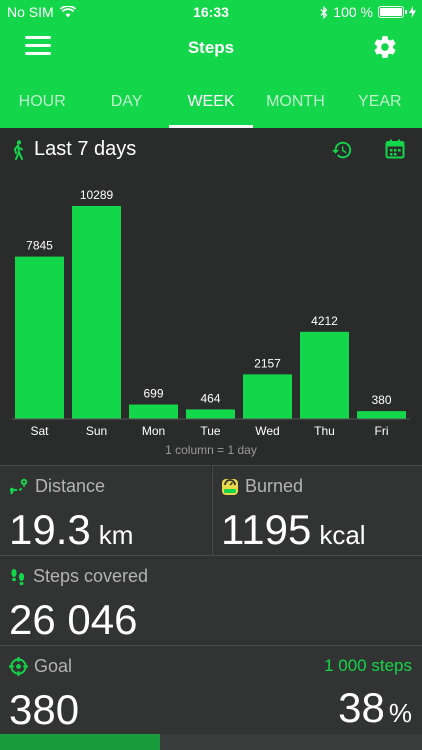  Describe the element at coordinates (295, 101) in the screenshot. I see `tab-month: MONTH` at that location.